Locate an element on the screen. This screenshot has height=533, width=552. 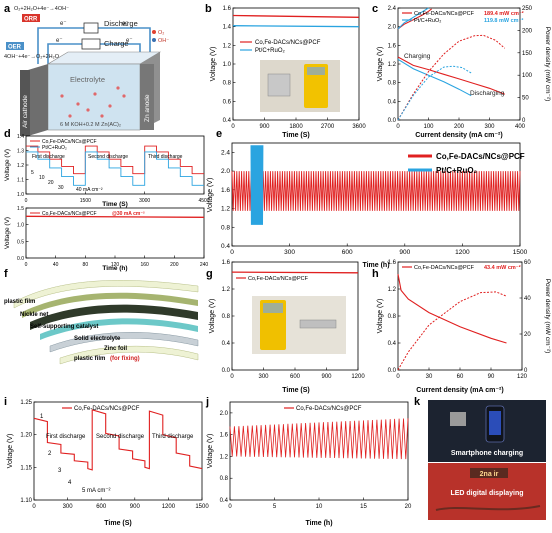
y2-tick-label-c-1: 50 is located at coordinates (525, 99).